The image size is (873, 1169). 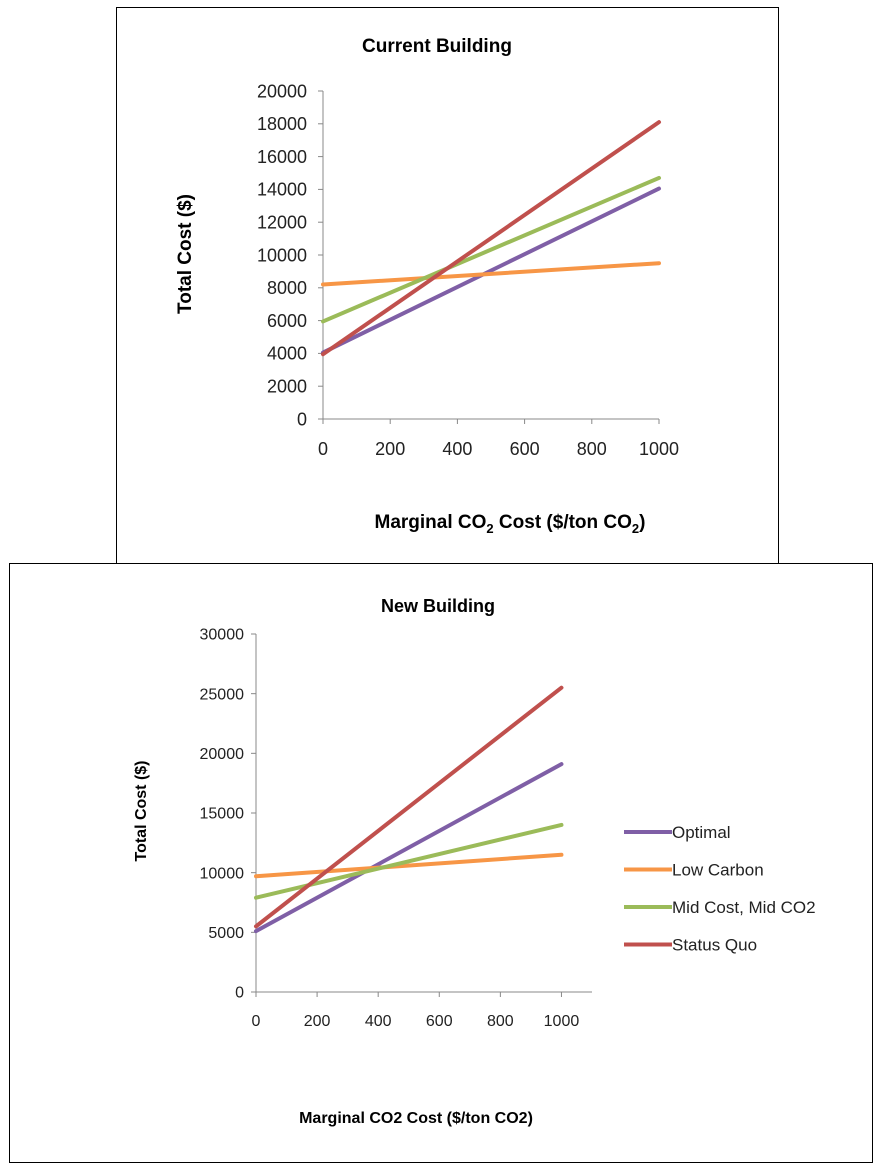 What do you see at coordinates (282, 124) in the screenshot?
I see `y-tick-label: 18000` at bounding box center [282, 124].